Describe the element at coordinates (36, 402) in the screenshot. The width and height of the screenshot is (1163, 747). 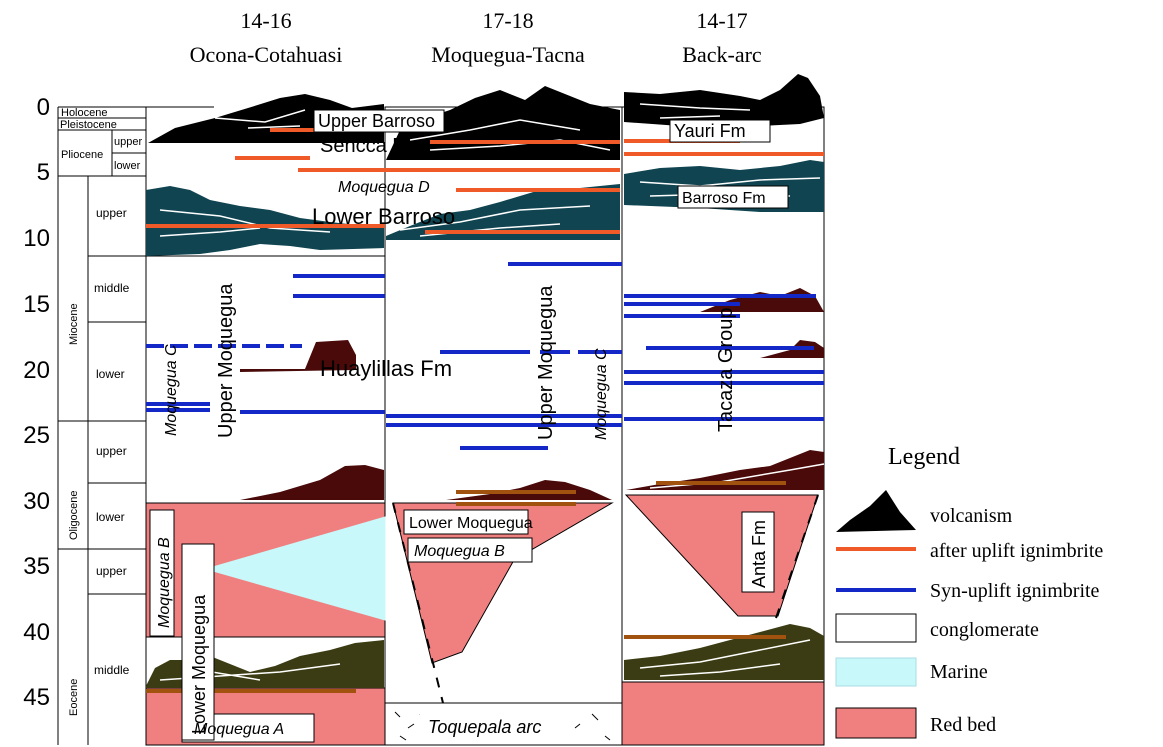
I see `age-axis: 0 5 10 15 20 25 30 35 40 45` at that location.